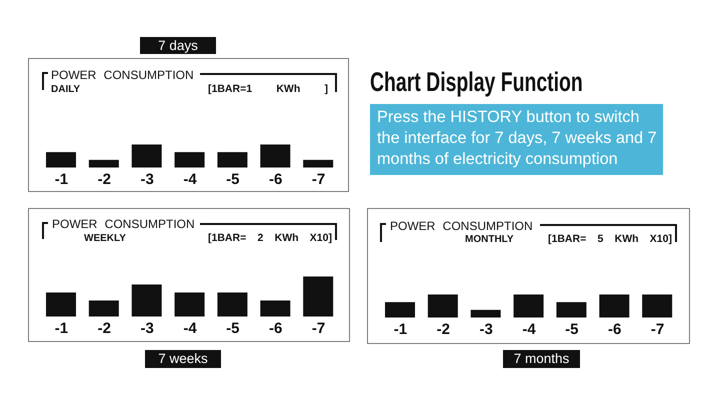 The width and height of the screenshot is (718, 410). I want to click on text: [1BAR= 2 KWh X10], so click(270, 238).